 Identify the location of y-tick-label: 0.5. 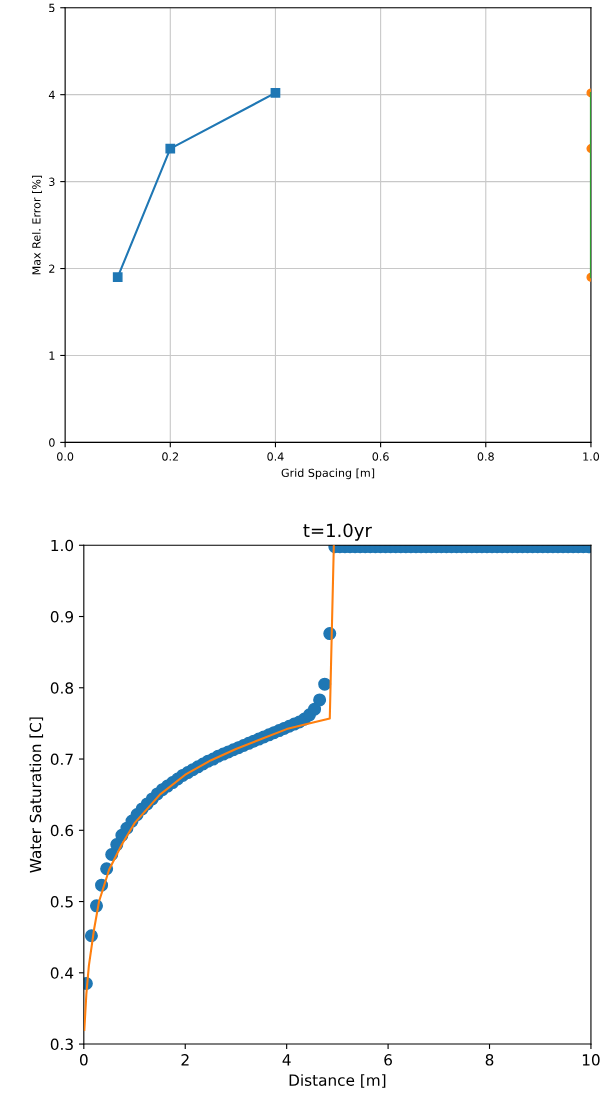
(61, 902).